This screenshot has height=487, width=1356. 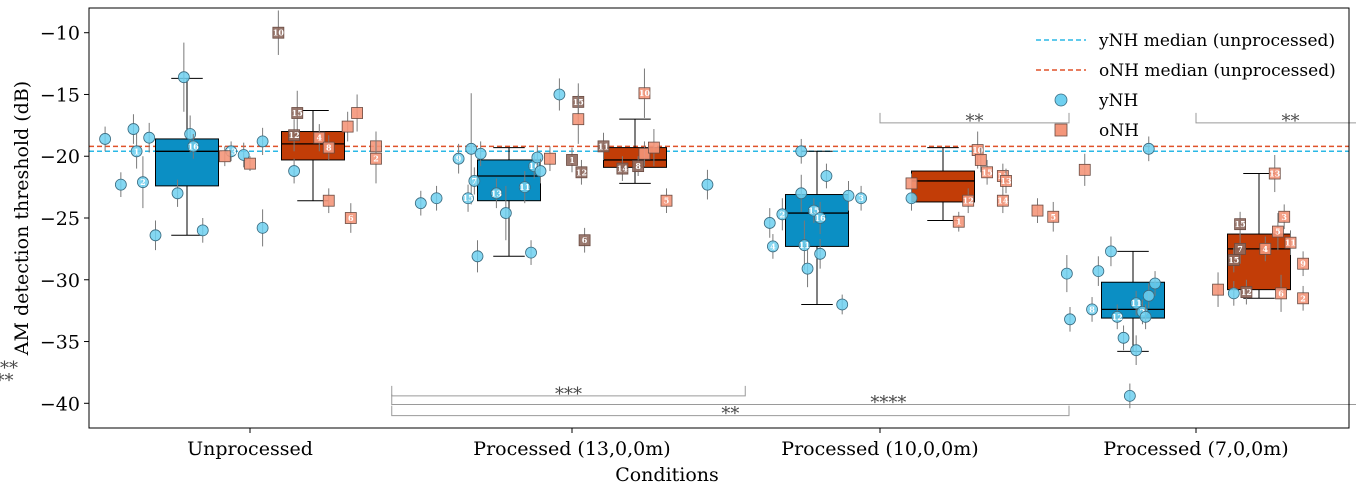 What do you see at coordinates (773, 246) in the screenshot?
I see `ynh-point-35-label: 4` at bounding box center [773, 246].